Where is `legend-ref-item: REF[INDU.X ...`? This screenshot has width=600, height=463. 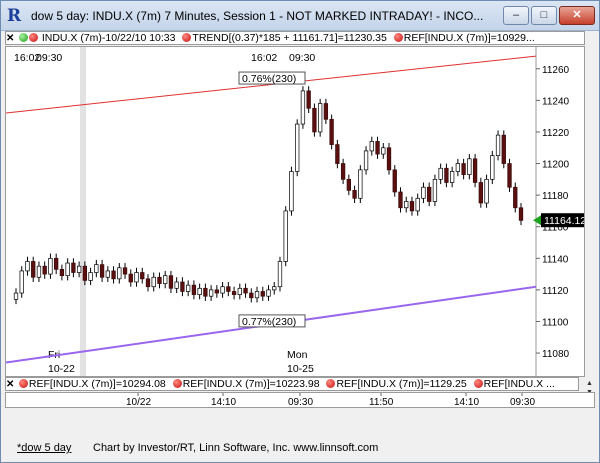 legend-ref-item: REF[INDU.X ... is located at coordinates (514, 384).